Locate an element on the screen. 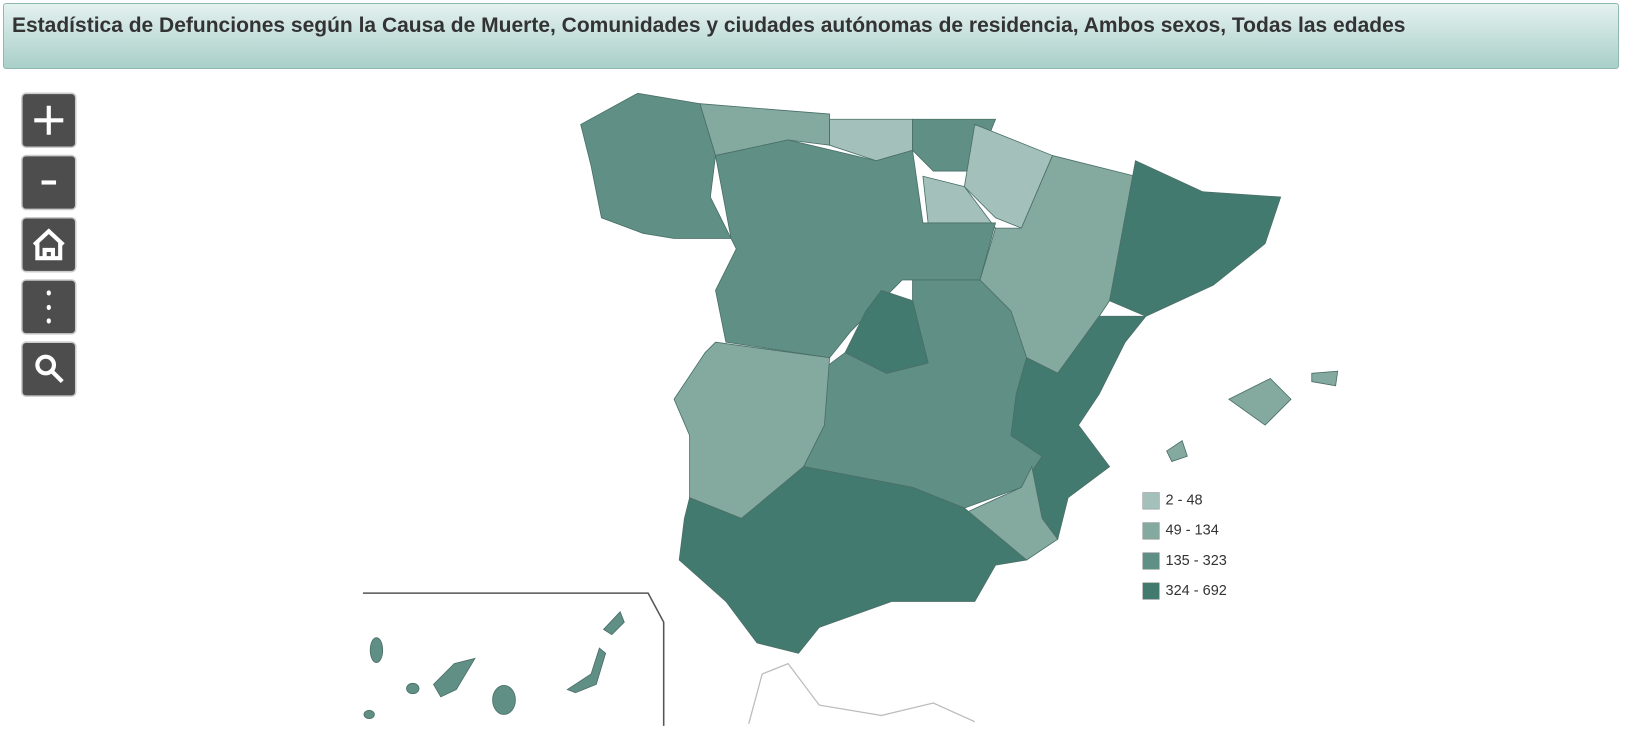 The width and height of the screenshot is (1626, 730). legend-label: 135 - 323 is located at coordinates (1196, 561).